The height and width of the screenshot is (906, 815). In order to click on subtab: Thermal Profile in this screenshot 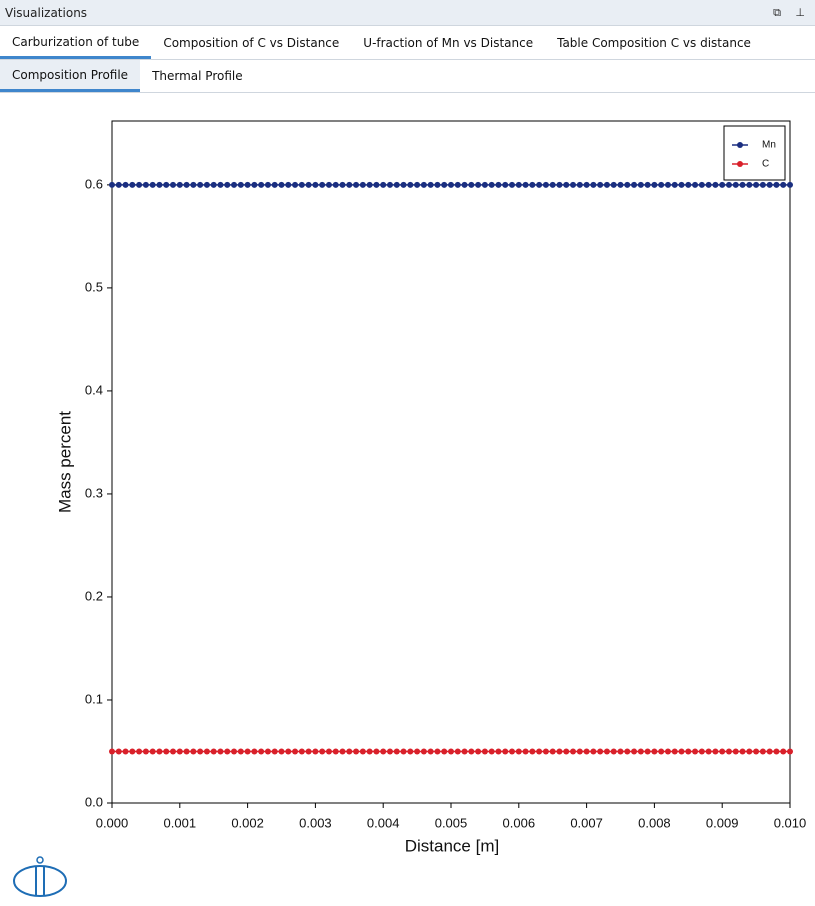, I will do `click(197, 76)`.